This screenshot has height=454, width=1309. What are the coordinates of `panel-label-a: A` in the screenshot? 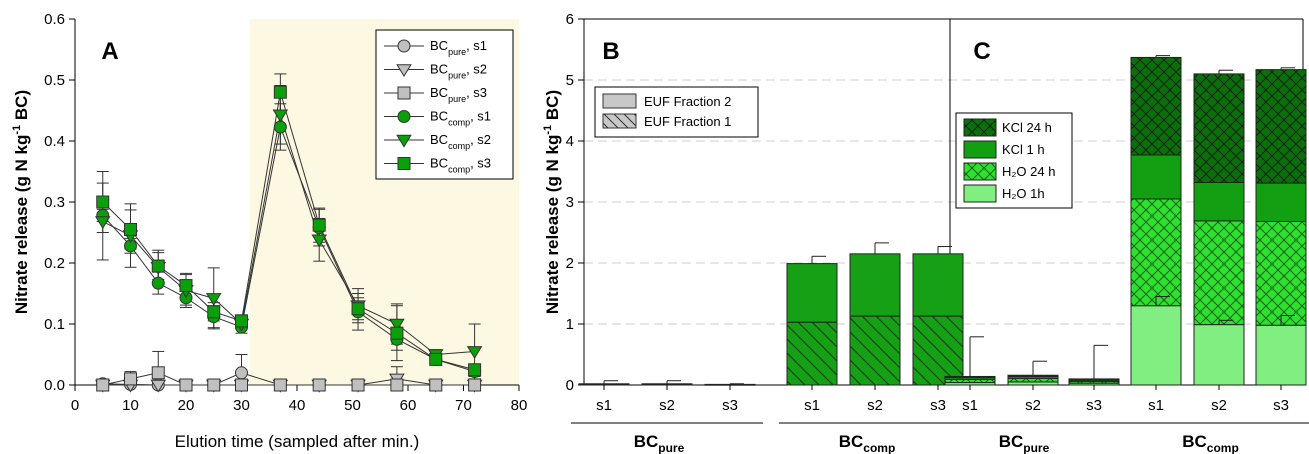 It's located at (109, 51).